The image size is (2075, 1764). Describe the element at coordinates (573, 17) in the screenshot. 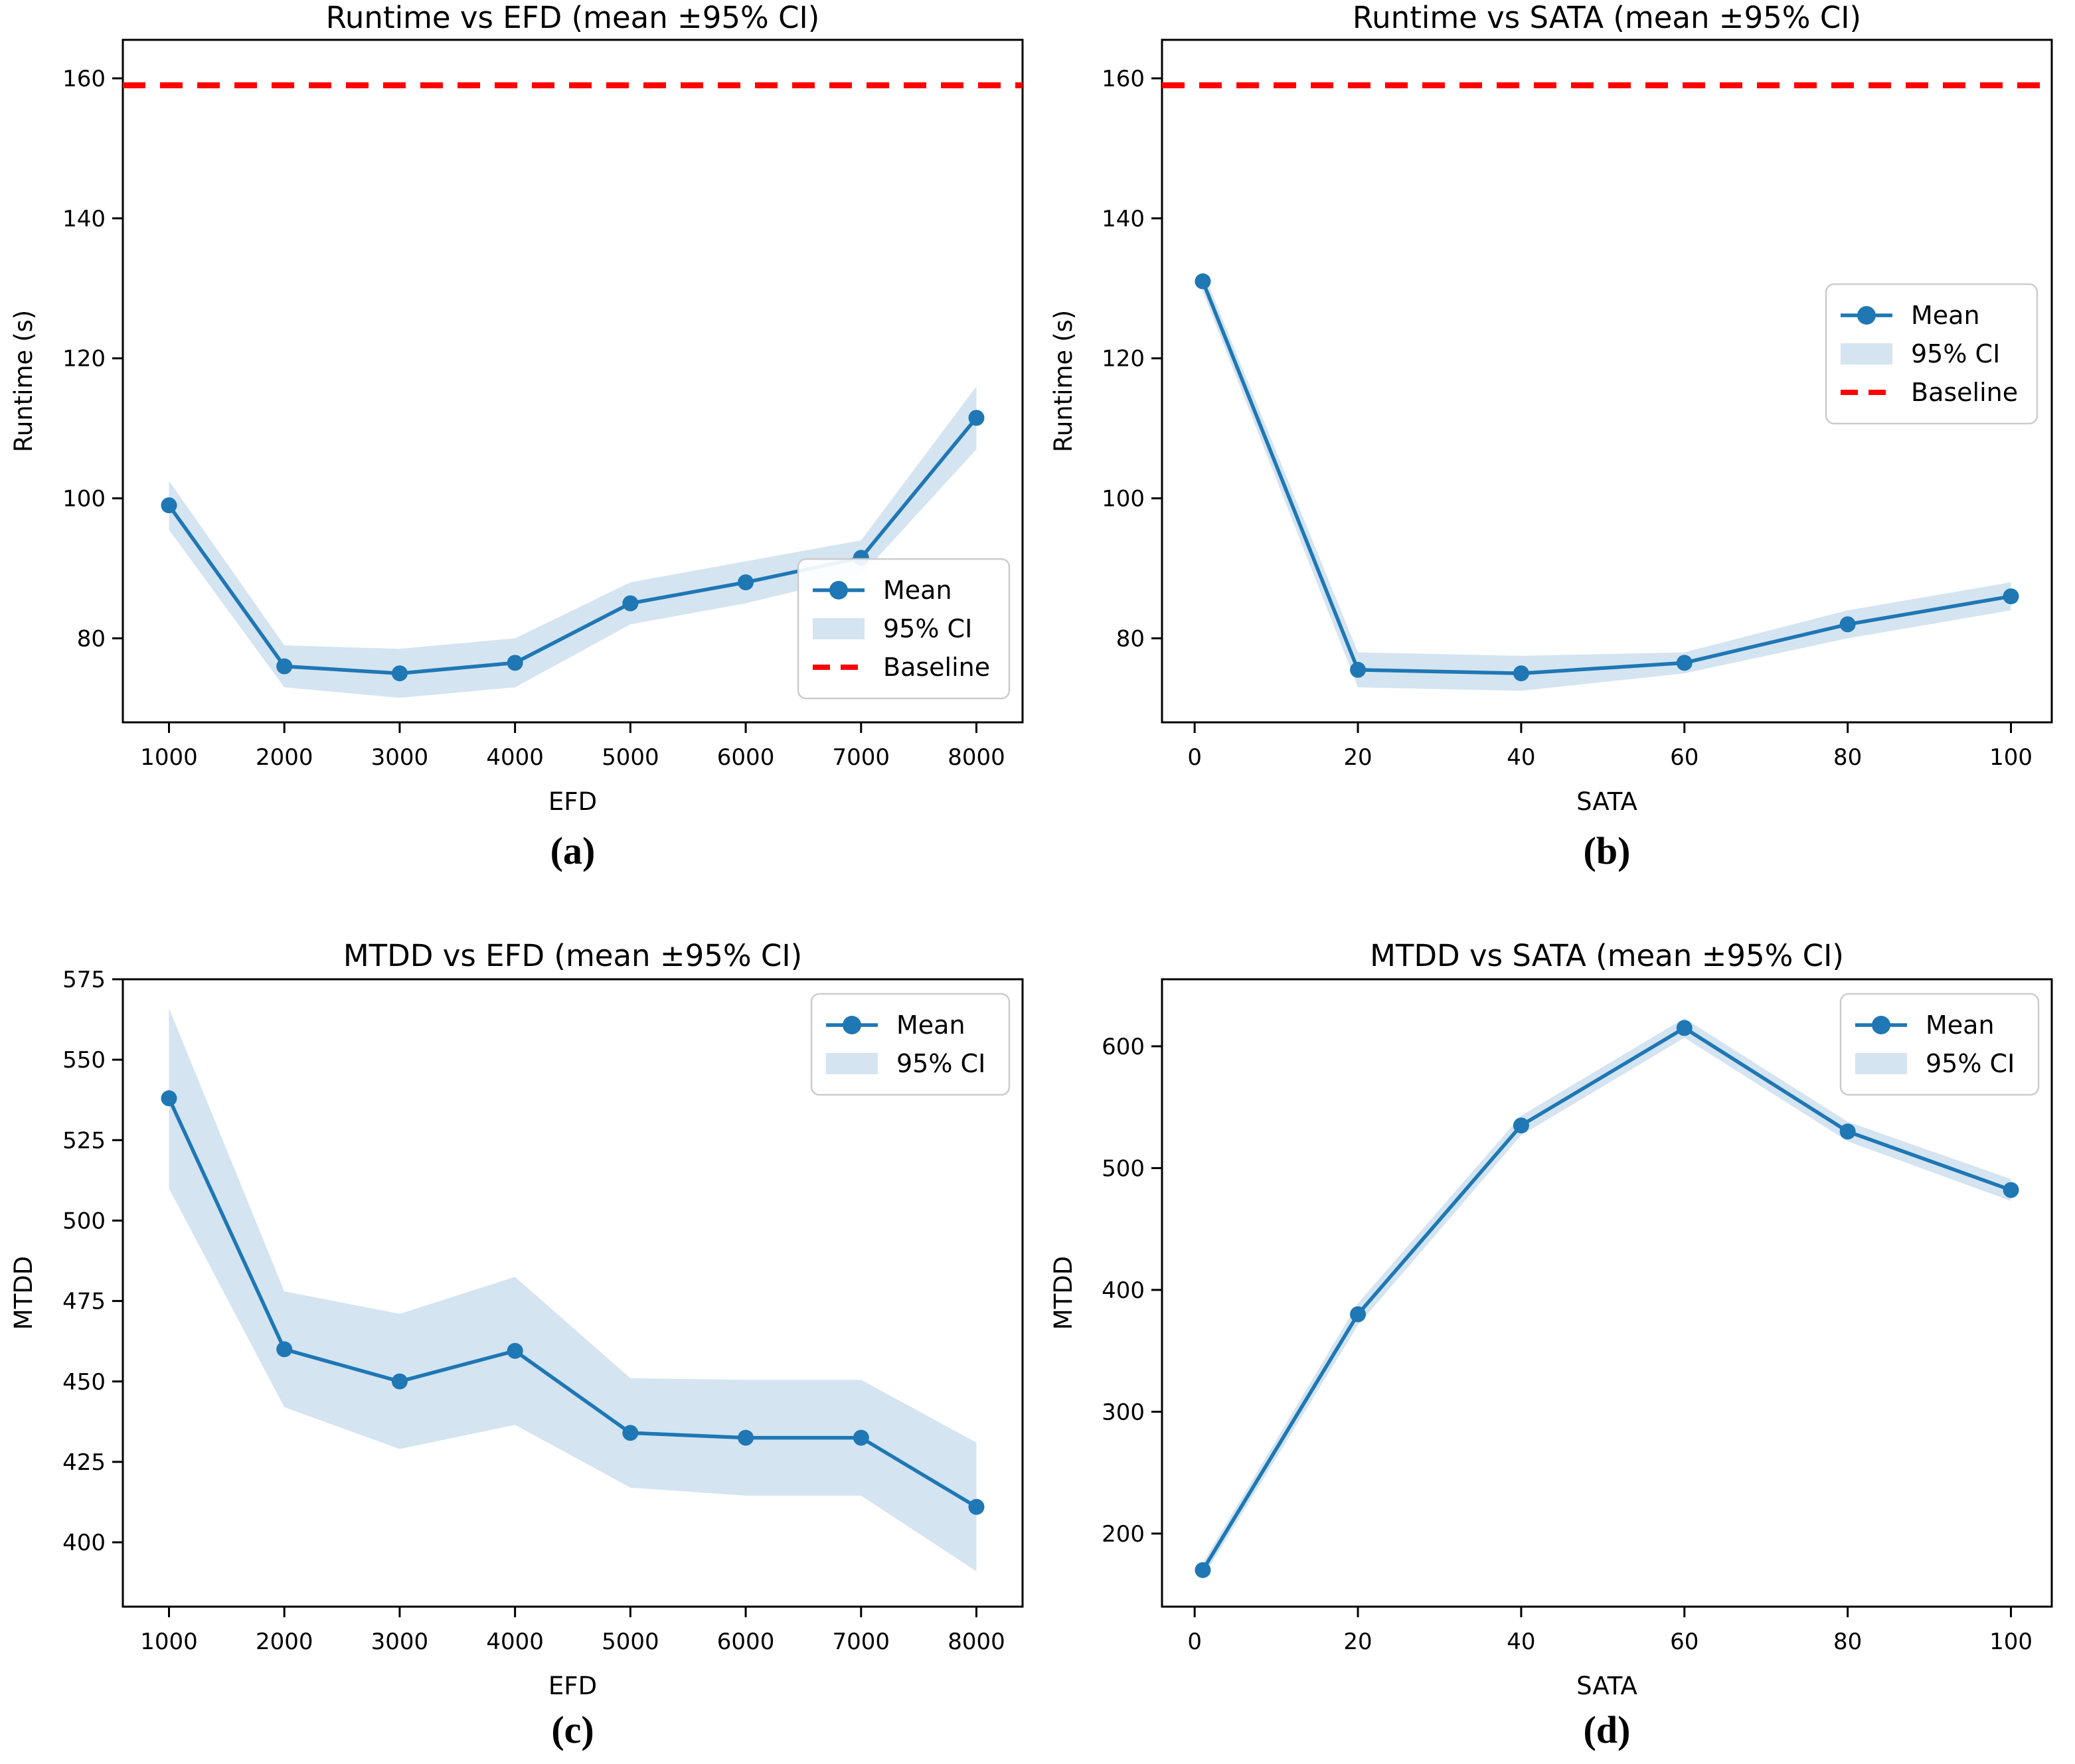

I see `chart-title: Runtime vs EFD (mean ±95% CI)` at that location.